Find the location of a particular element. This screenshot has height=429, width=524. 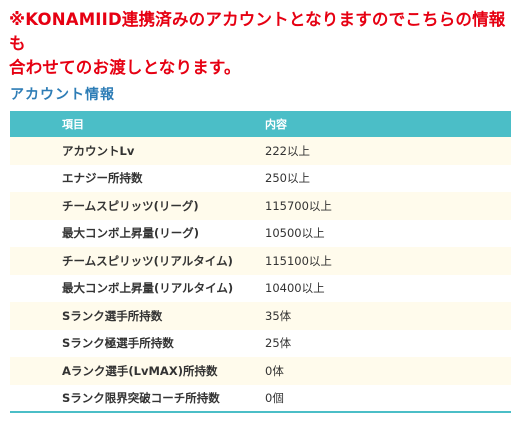

row-item-label: アカウントLv is located at coordinates (98, 150).